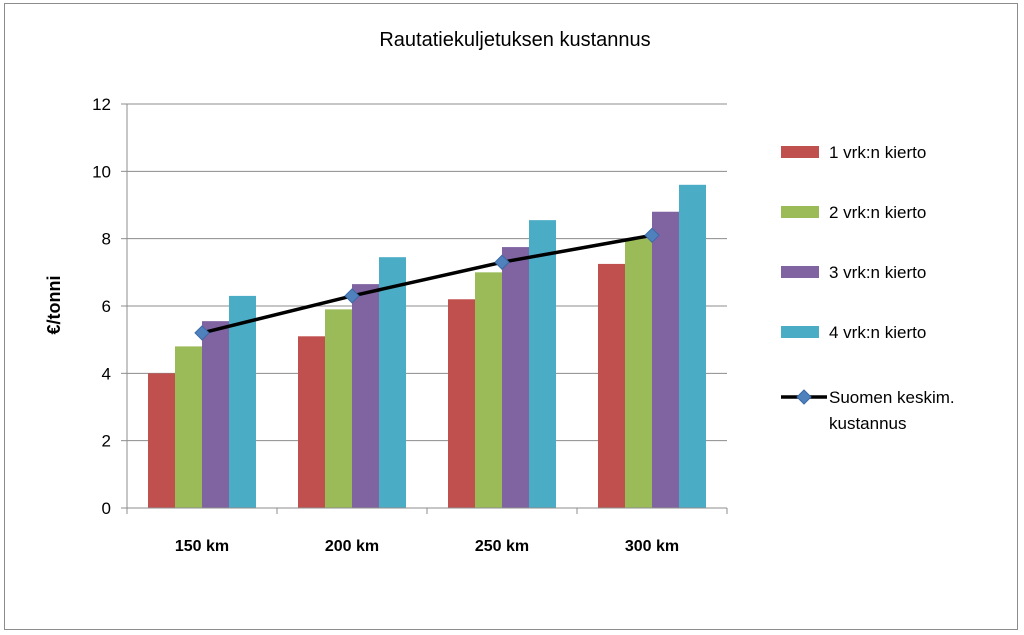 Image resolution: width=1024 pixels, height=635 pixels. What do you see at coordinates (54, 305) in the screenshot?
I see `y-axis-label: €/tonni` at bounding box center [54, 305].